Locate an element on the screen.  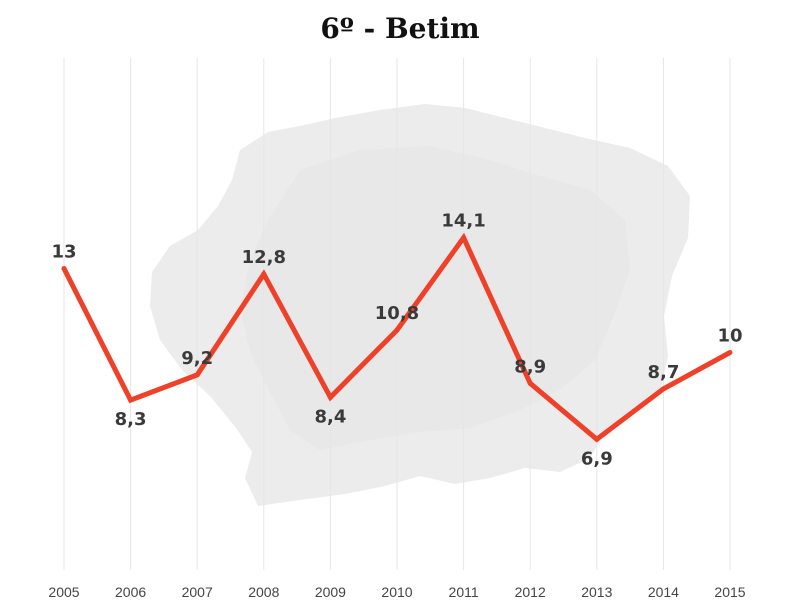
data-label-2008: 12,8 is located at coordinates (264, 257).